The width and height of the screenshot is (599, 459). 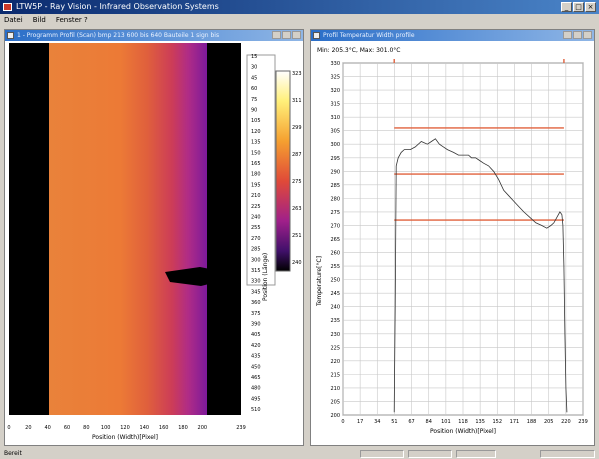 I want to click on menu-item-view: Bild, so click(x=39, y=20).